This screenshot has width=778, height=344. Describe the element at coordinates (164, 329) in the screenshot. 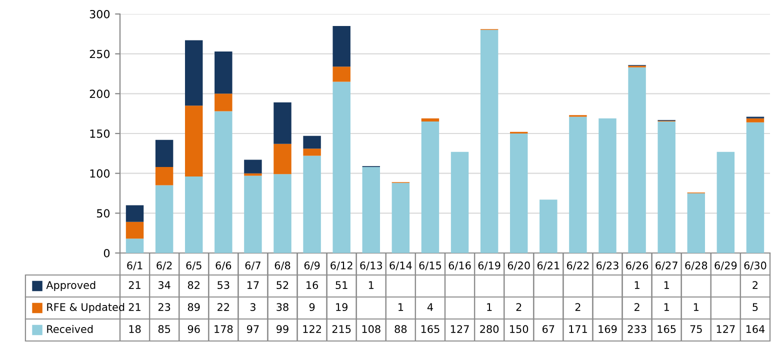

I see `data-label: 85` at that location.